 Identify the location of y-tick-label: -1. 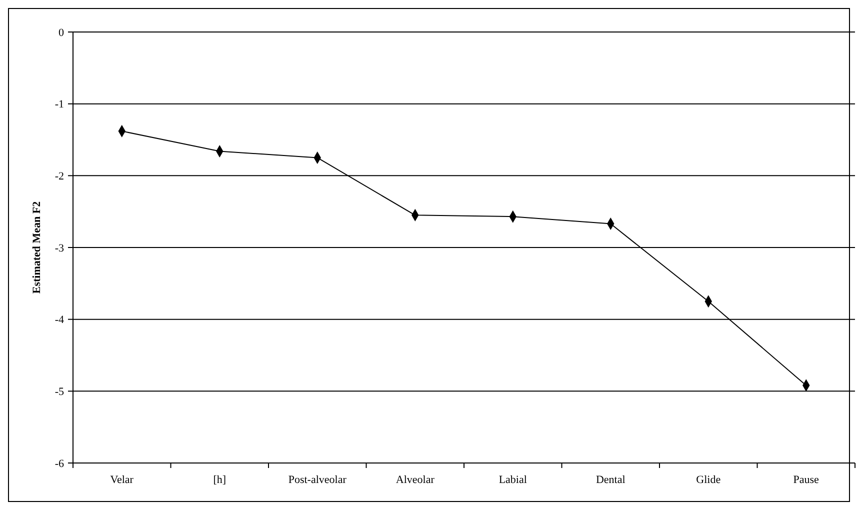
(59, 104).